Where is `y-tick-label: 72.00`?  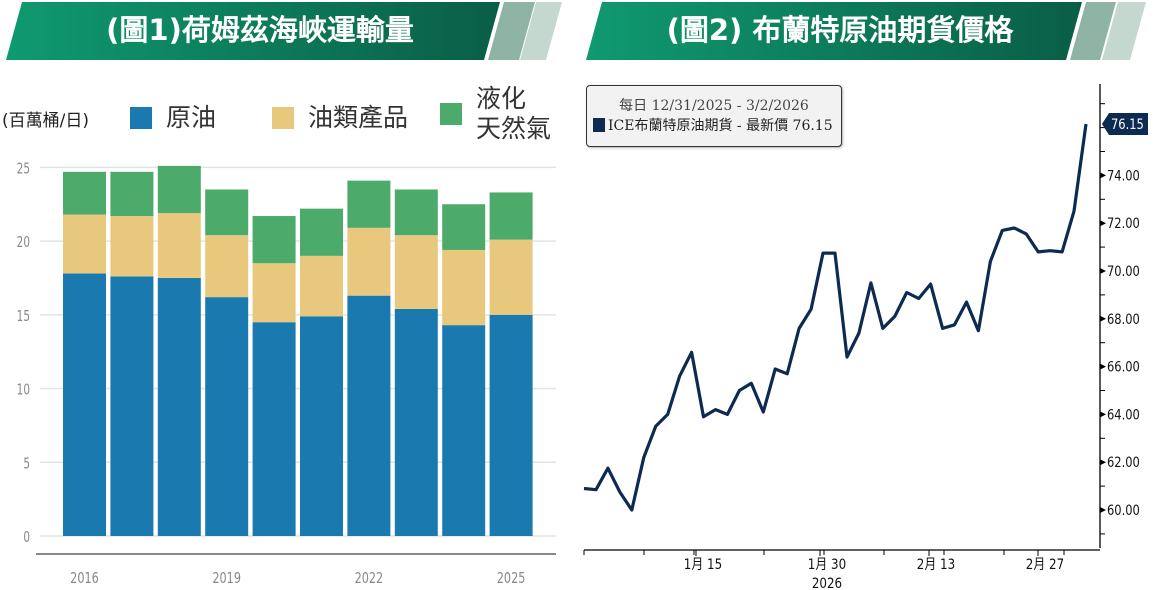
y-tick-label: 72.00 is located at coordinates (1123, 224).